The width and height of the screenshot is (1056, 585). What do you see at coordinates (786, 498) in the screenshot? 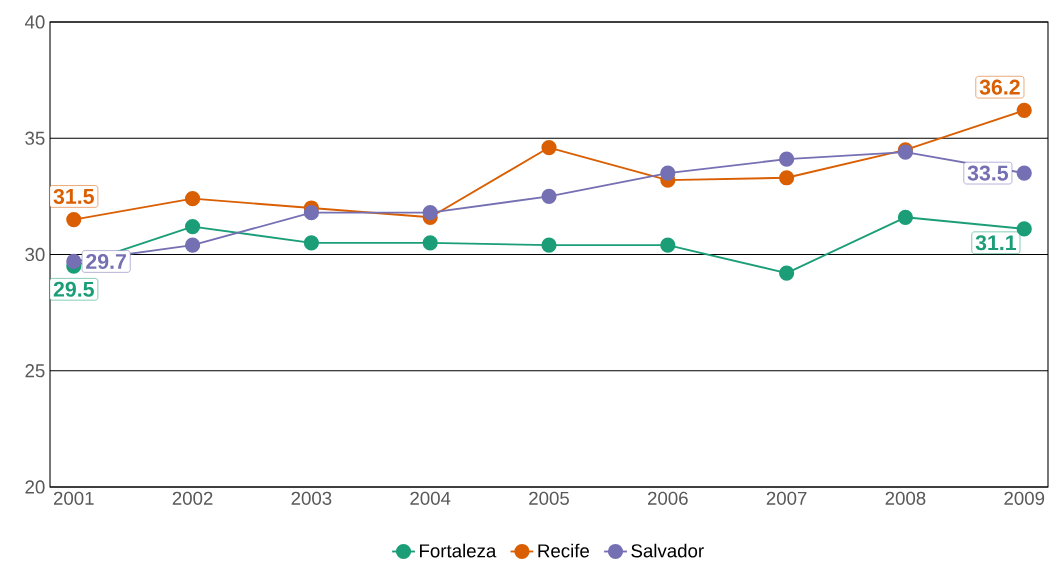
I see `x-tick-label: 2007` at bounding box center [786, 498].